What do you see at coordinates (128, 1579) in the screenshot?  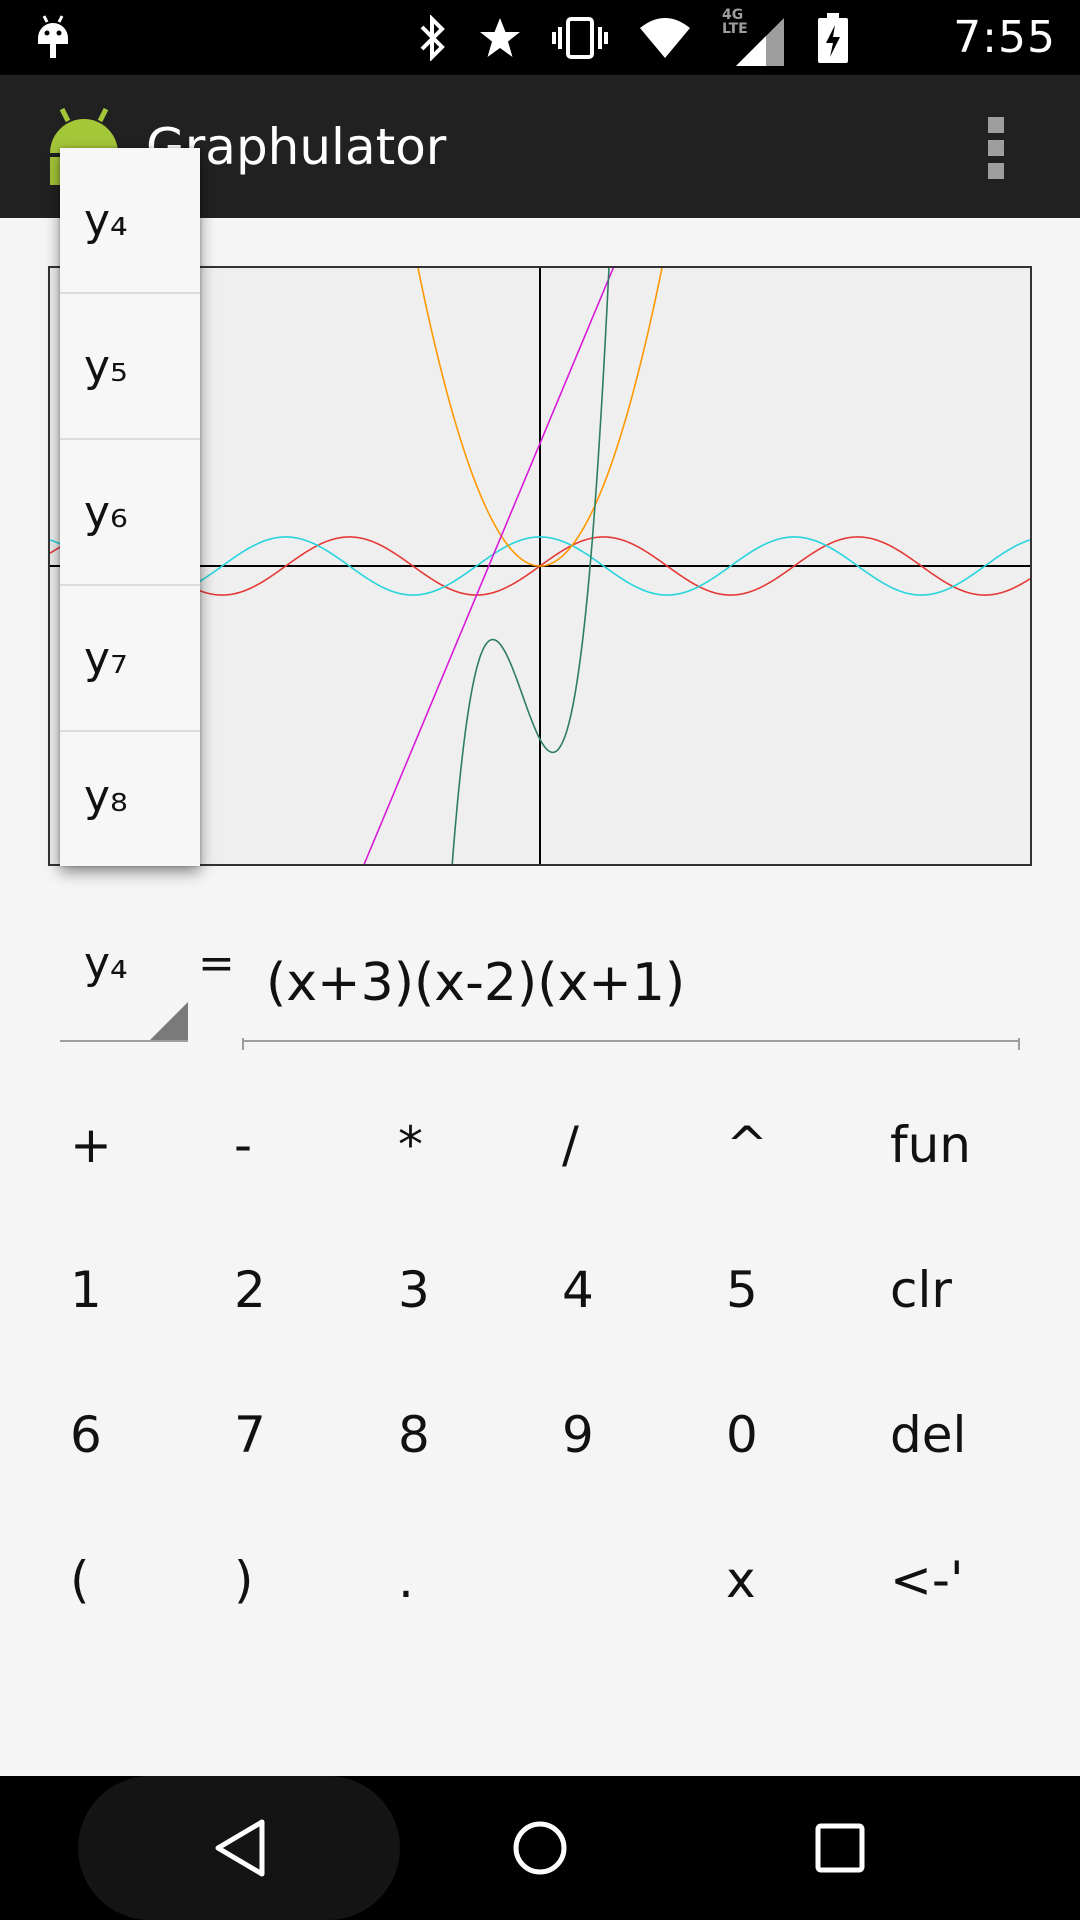 I see `key-open-paren: (` at bounding box center [128, 1579].